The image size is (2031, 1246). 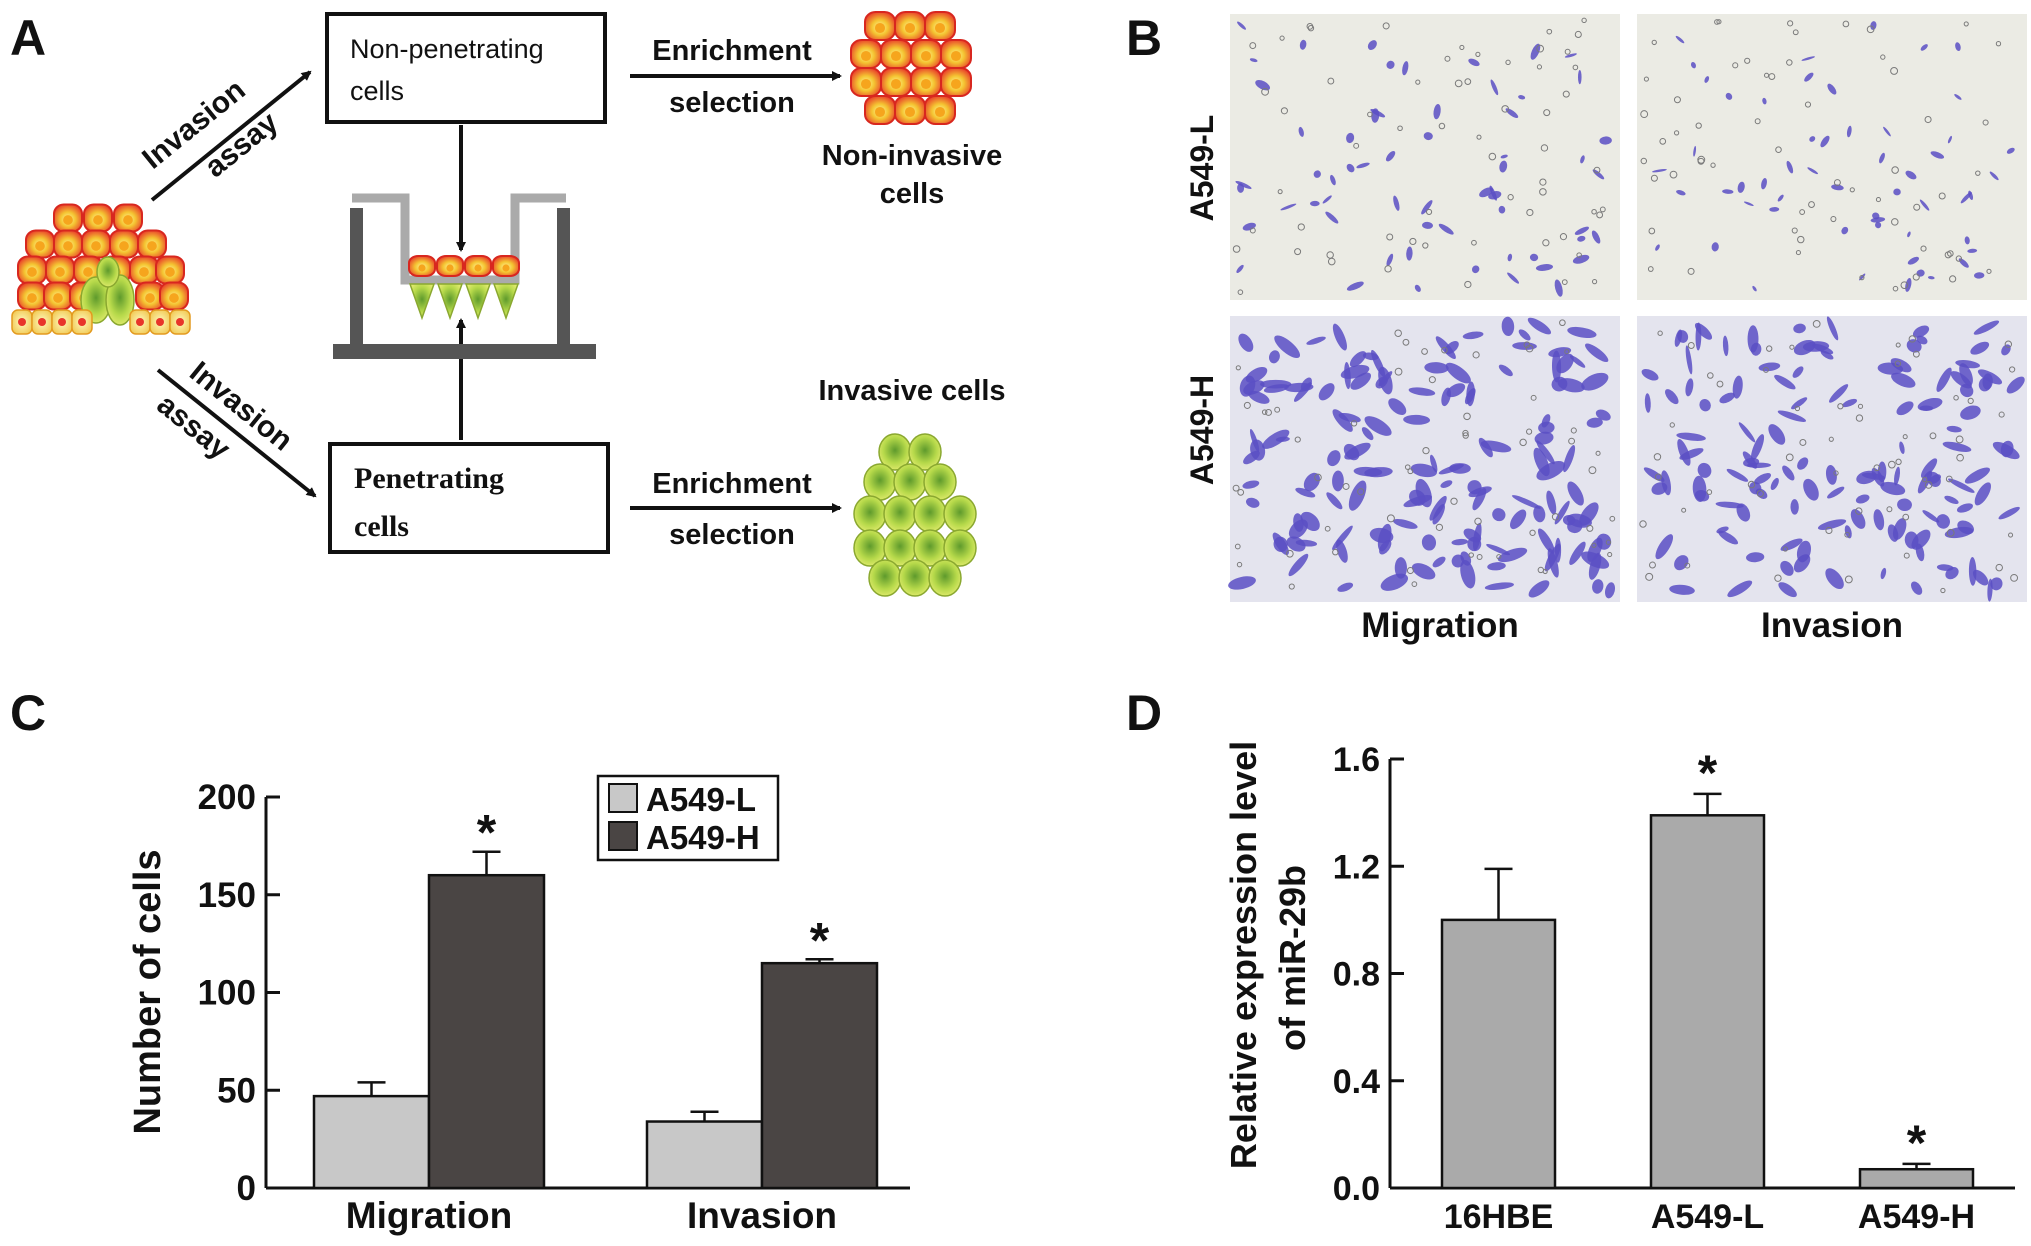 What do you see at coordinates (371, 1142) in the screenshot?
I see `bar-a549-l-migration` at bounding box center [371, 1142].